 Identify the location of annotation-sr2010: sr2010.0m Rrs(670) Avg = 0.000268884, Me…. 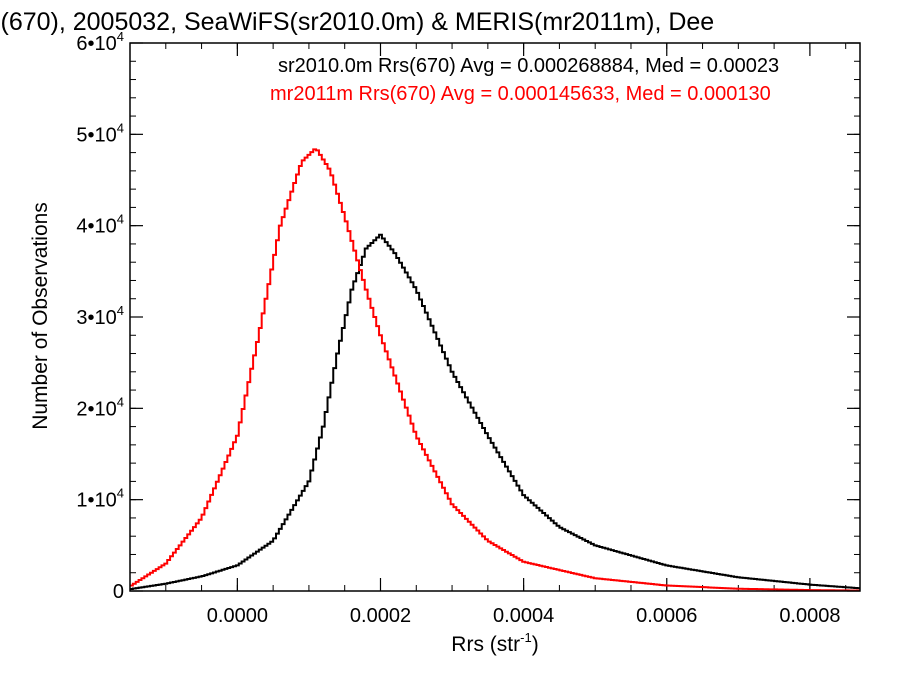
(528, 66).